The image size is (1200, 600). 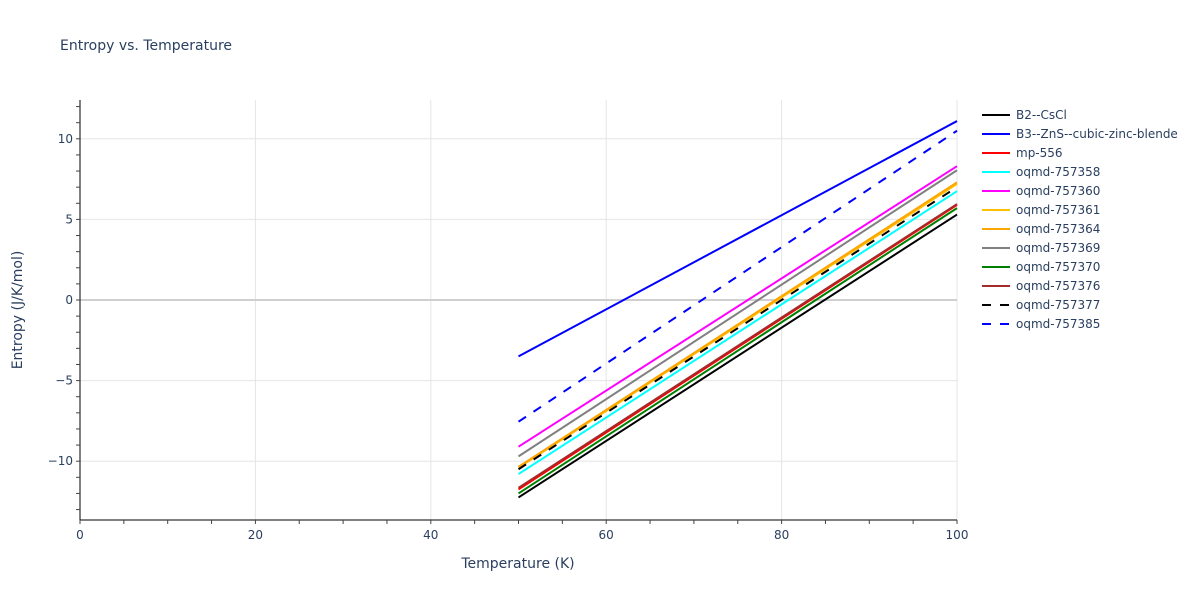 I want to click on legend-item: oqmd-757358, so click(x=1041, y=172).